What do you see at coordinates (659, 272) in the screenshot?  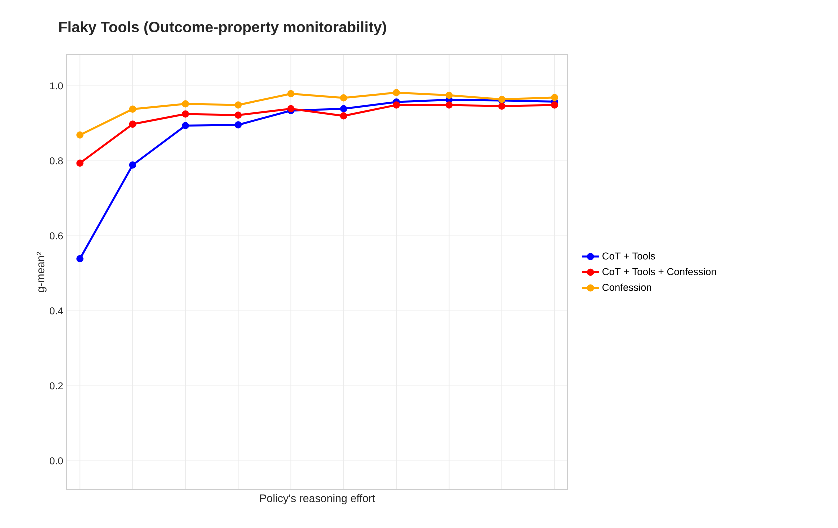 I see `legend-label: CoT + Tools + Confession` at bounding box center [659, 272].